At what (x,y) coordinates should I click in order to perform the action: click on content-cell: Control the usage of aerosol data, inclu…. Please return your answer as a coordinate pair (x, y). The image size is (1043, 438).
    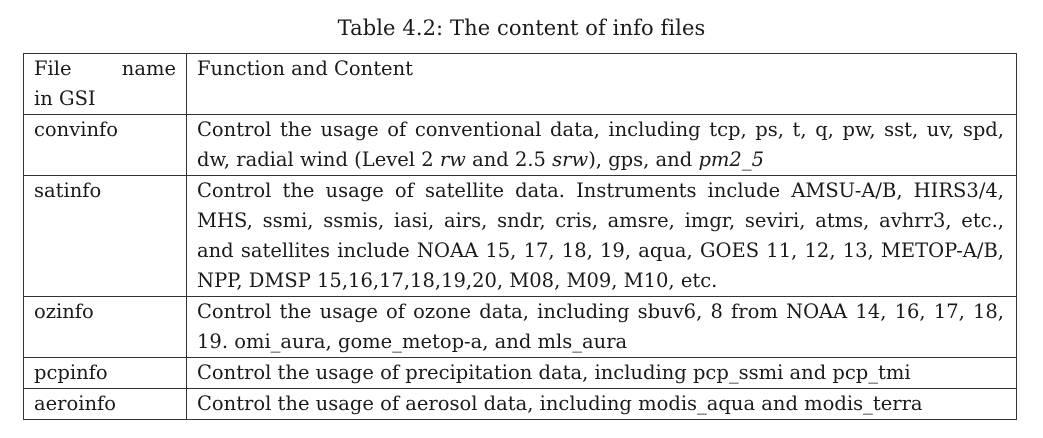
    Looking at the image, I should click on (601, 404).